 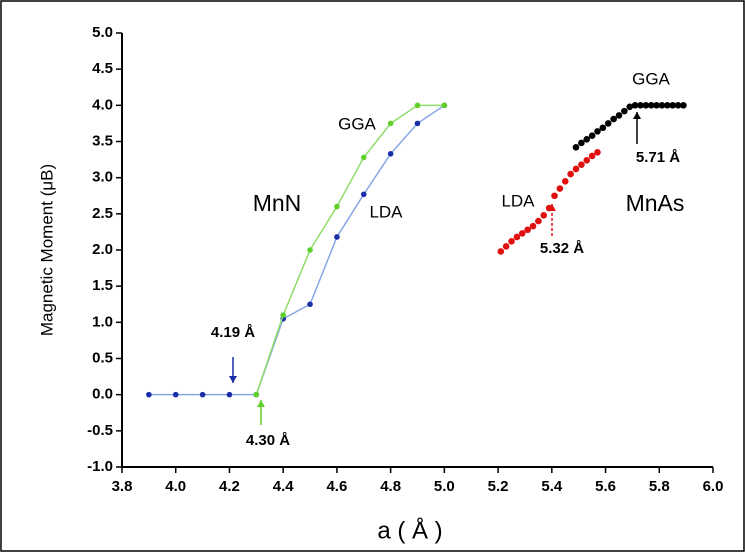 What do you see at coordinates (229, 486) in the screenshot?
I see `x-tick-label: 4.2` at bounding box center [229, 486].